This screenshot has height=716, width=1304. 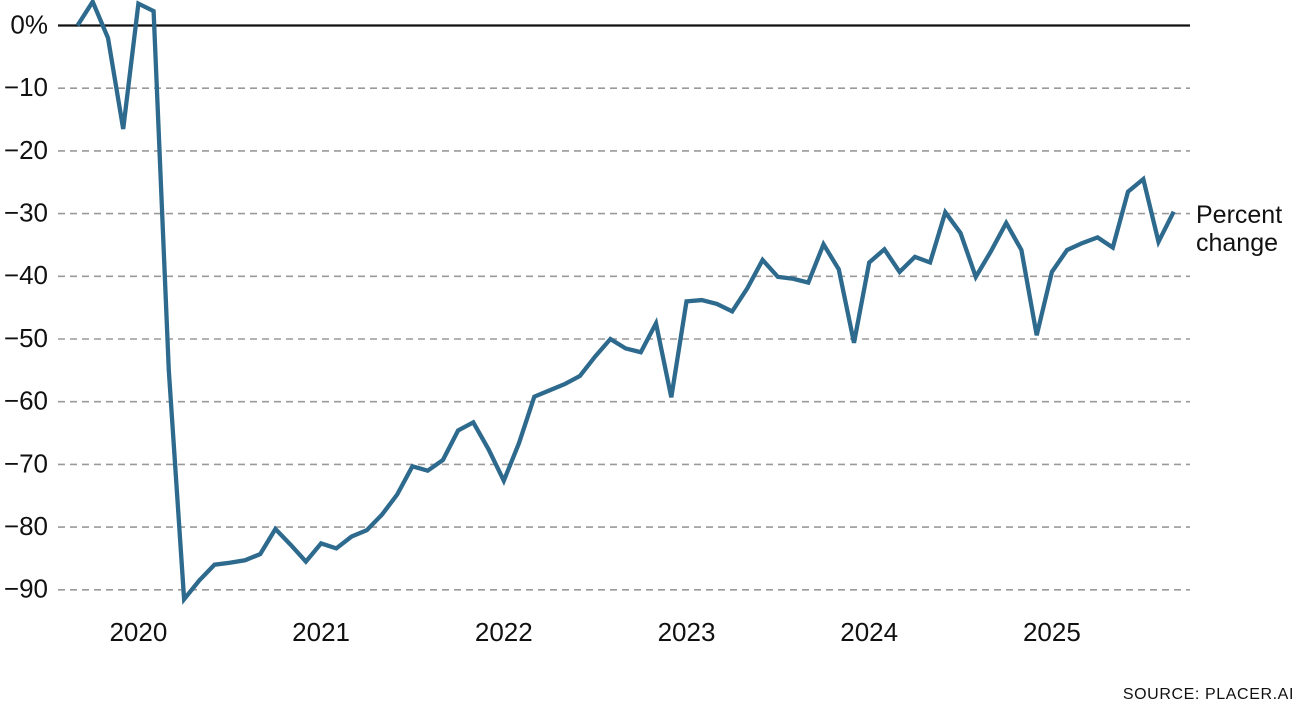 What do you see at coordinates (1208, 694) in the screenshot?
I see `source-credit: SOURCE: PLACER.AI` at bounding box center [1208, 694].